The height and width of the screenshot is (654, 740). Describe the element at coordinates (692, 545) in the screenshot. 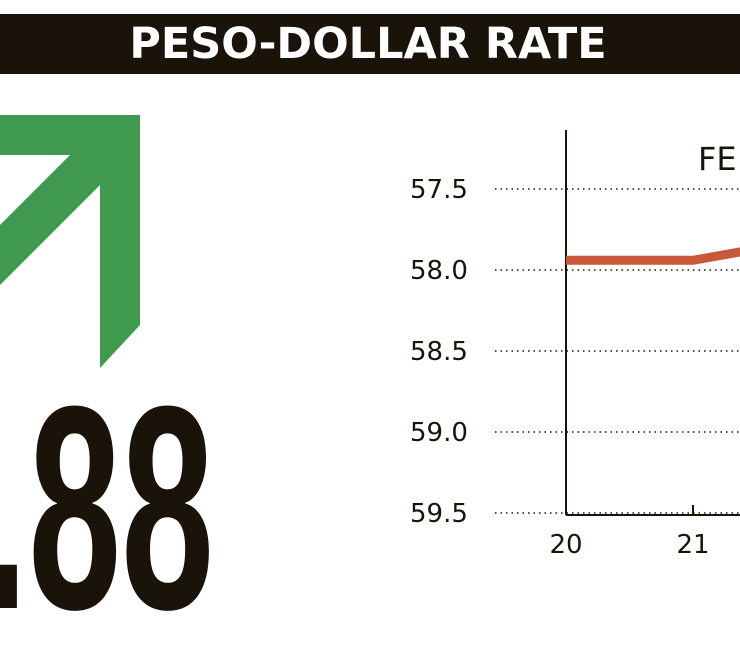

I see `x-tick-label: 21` at that location.